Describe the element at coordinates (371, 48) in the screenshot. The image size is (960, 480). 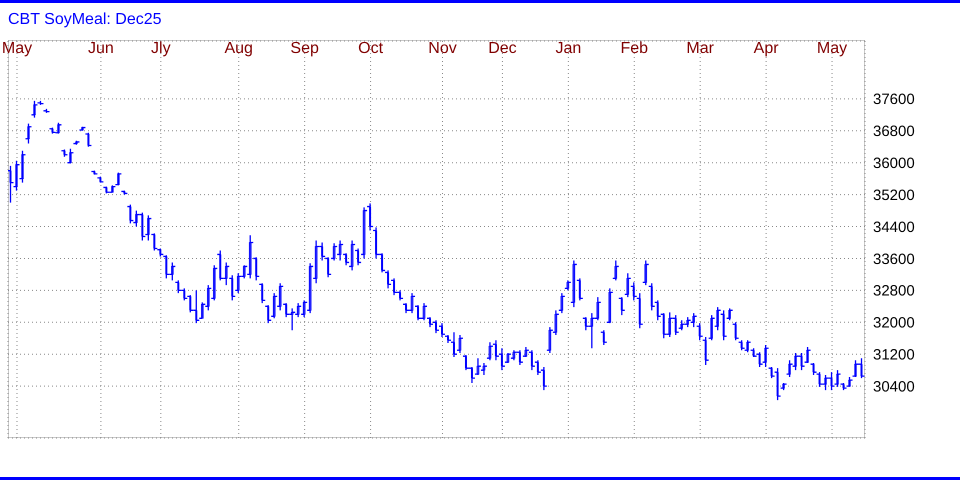
I see `x-tick-label: Oct` at that location.